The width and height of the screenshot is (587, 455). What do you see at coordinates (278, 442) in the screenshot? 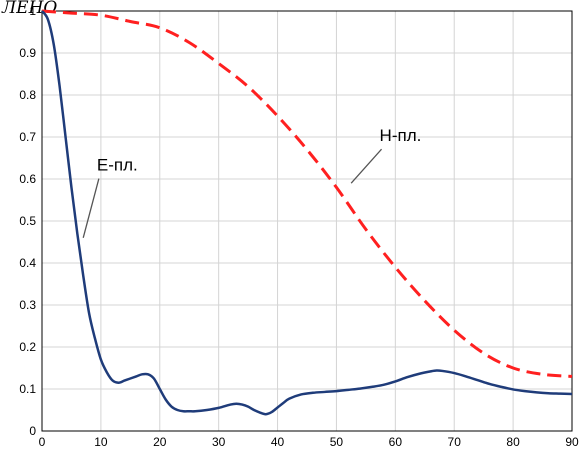
I see `x-tick-label: 40` at bounding box center [278, 442].